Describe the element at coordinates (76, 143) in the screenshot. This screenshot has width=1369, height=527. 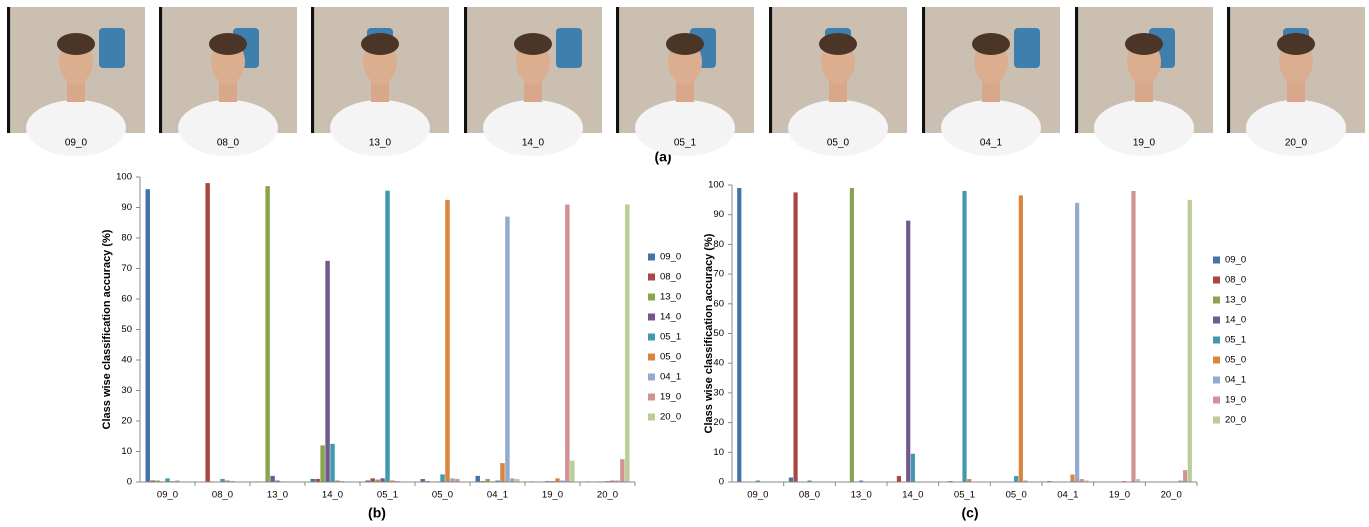
I see `photo-label: 09_0` at that location.